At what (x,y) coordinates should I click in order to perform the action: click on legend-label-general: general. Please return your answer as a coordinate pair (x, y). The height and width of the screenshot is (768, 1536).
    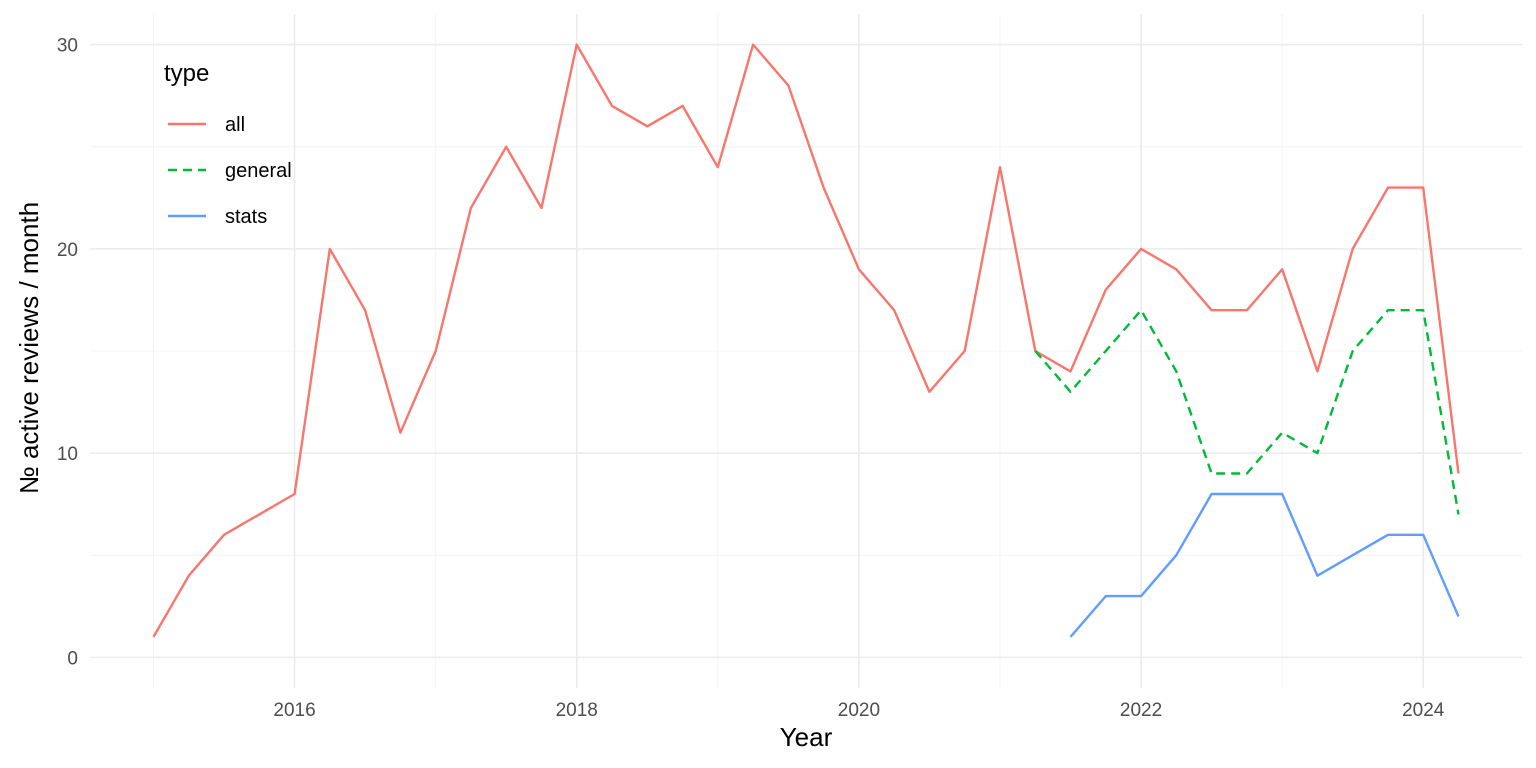
    Looking at the image, I should click on (258, 171).